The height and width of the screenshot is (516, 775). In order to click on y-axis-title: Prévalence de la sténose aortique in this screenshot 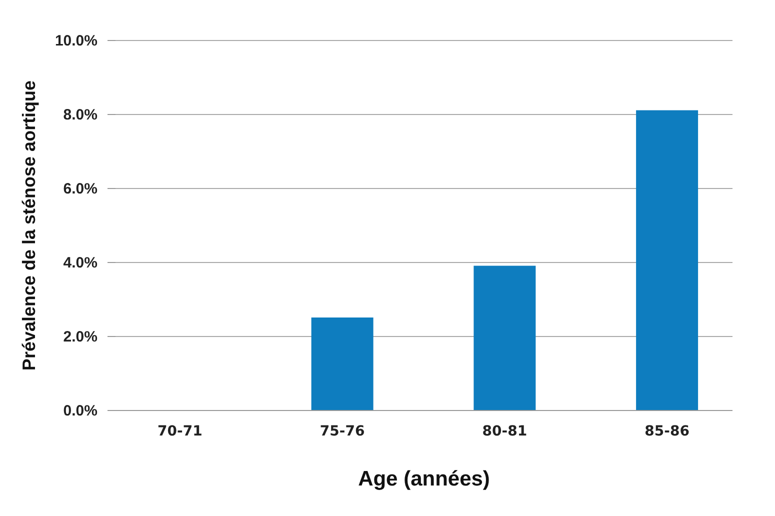, I will do `click(28, 225)`.